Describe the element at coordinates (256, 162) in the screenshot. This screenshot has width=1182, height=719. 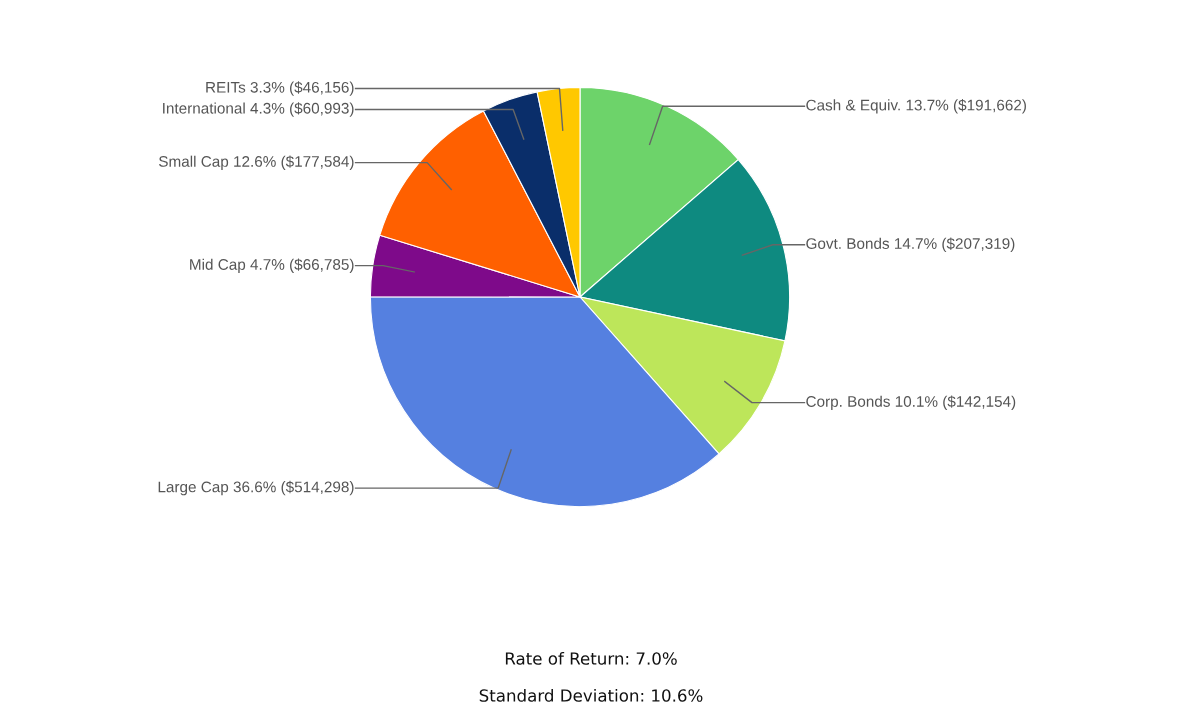
I see `slice-label: Small Cap 12.6% ($177,584)` at that location.